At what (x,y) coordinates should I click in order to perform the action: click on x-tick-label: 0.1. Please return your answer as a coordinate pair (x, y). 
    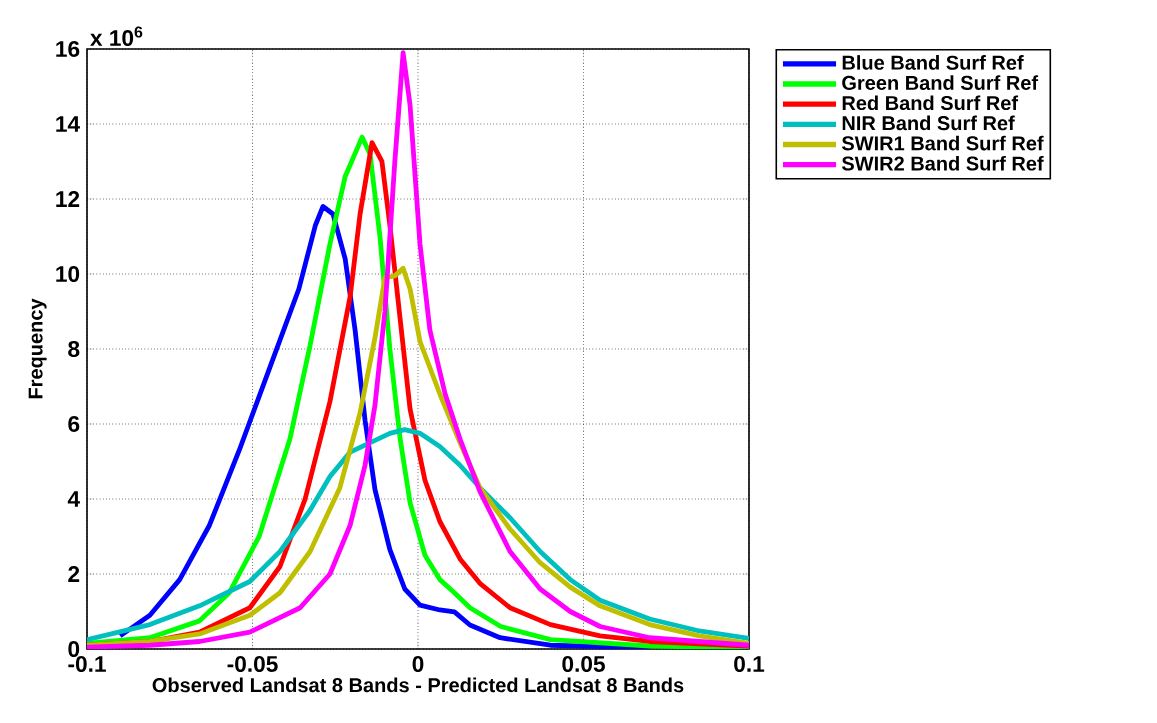
    Looking at the image, I should click on (749, 663).